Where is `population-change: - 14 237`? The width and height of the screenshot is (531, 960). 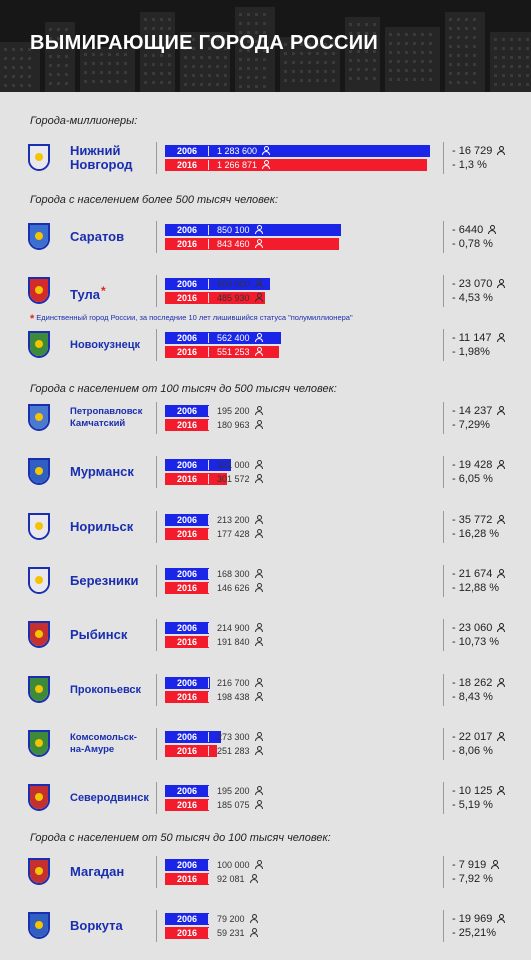
population-change: - 14 237 is located at coordinates (479, 411).